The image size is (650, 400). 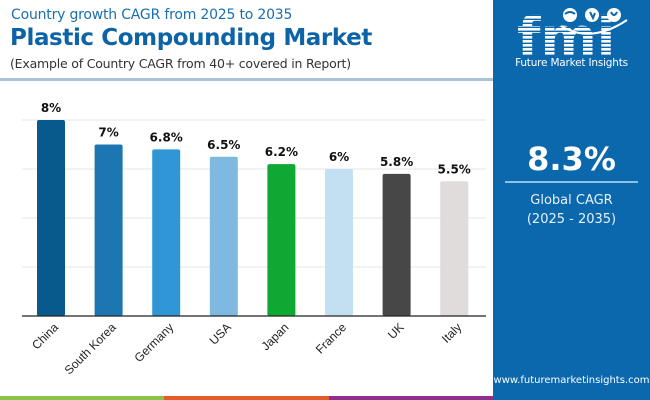 What do you see at coordinates (274, 336) in the screenshot?
I see `x-tick-label: Japan` at bounding box center [274, 336].